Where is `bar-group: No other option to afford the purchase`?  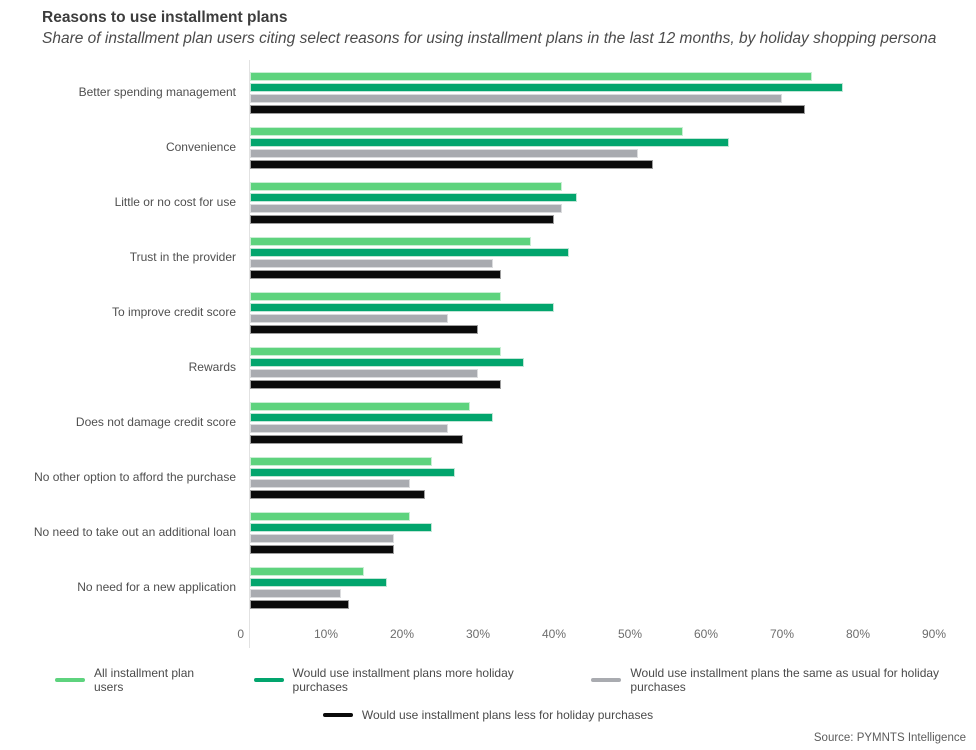
bar-group: No other option to afford the purchase is located at coordinates (488, 484).